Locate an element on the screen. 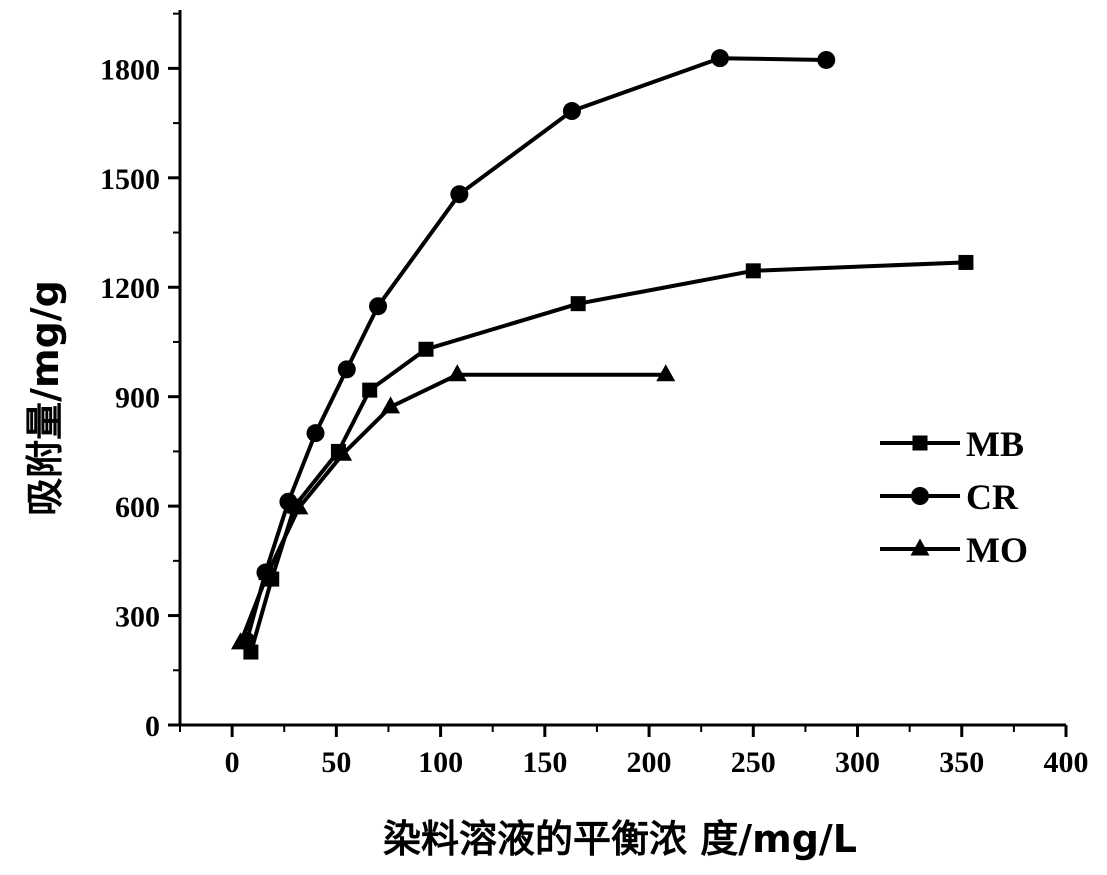  y-tick-label: 600 is located at coordinates (137, 507).